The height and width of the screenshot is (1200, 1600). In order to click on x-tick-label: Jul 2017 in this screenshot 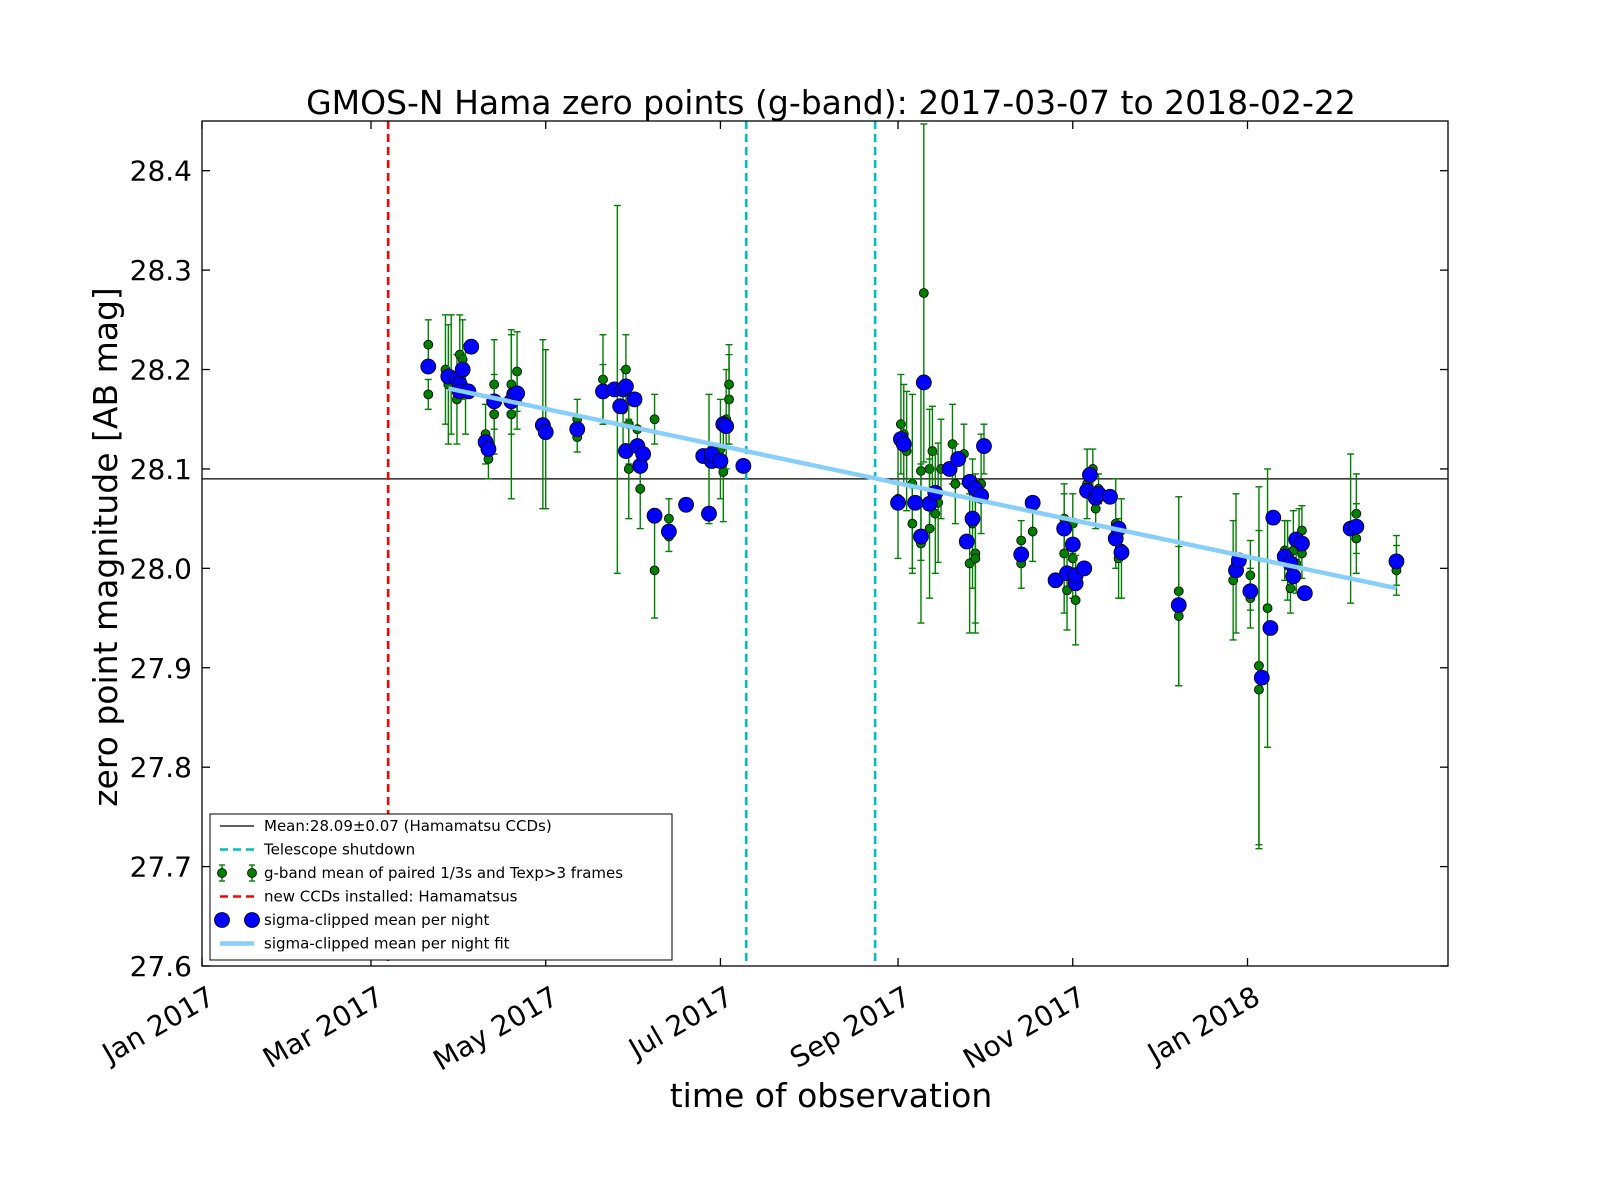, I will do `click(680, 1023)`.